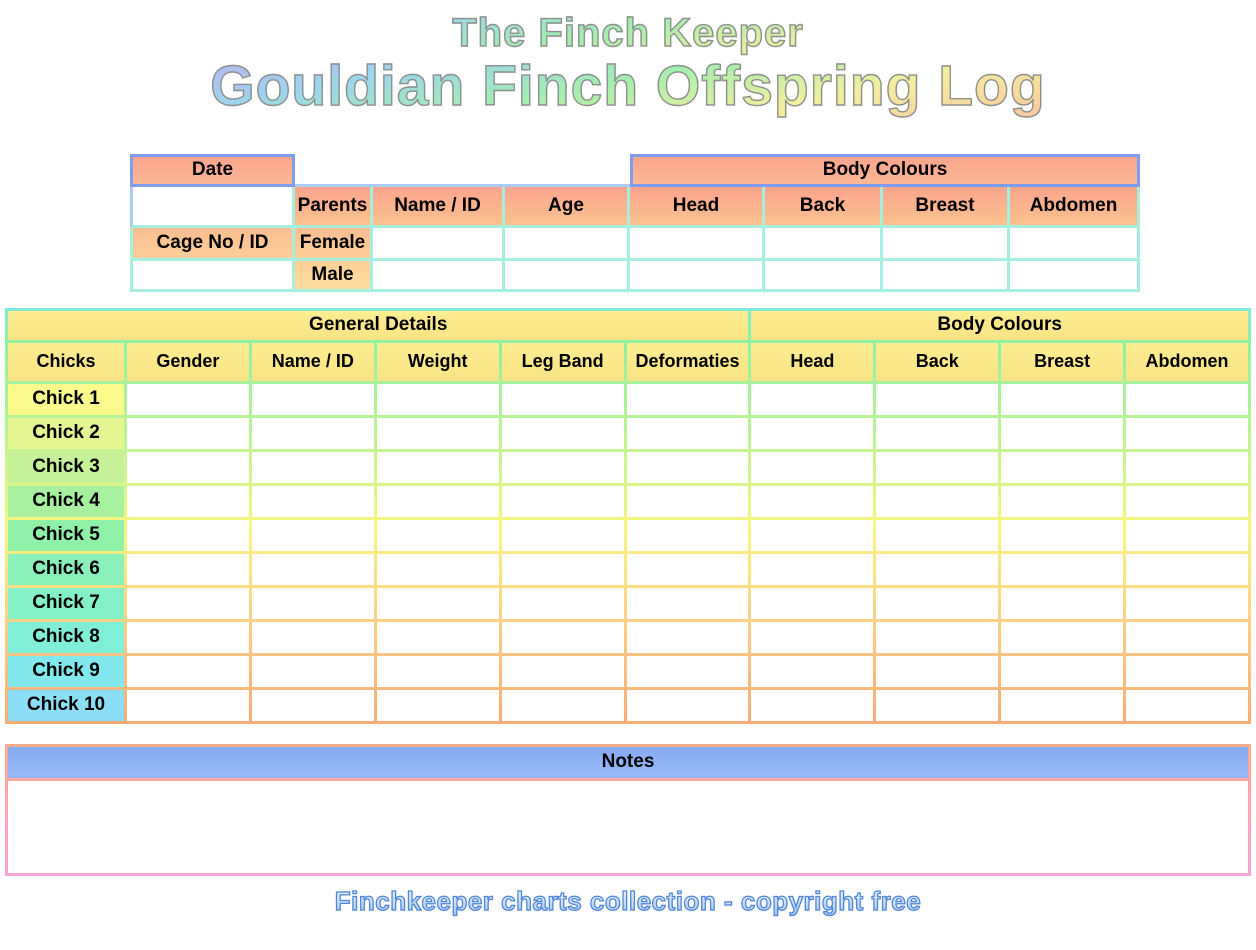 The height and width of the screenshot is (950, 1256). I want to click on chick-label: Chick 9, so click(66, 671).